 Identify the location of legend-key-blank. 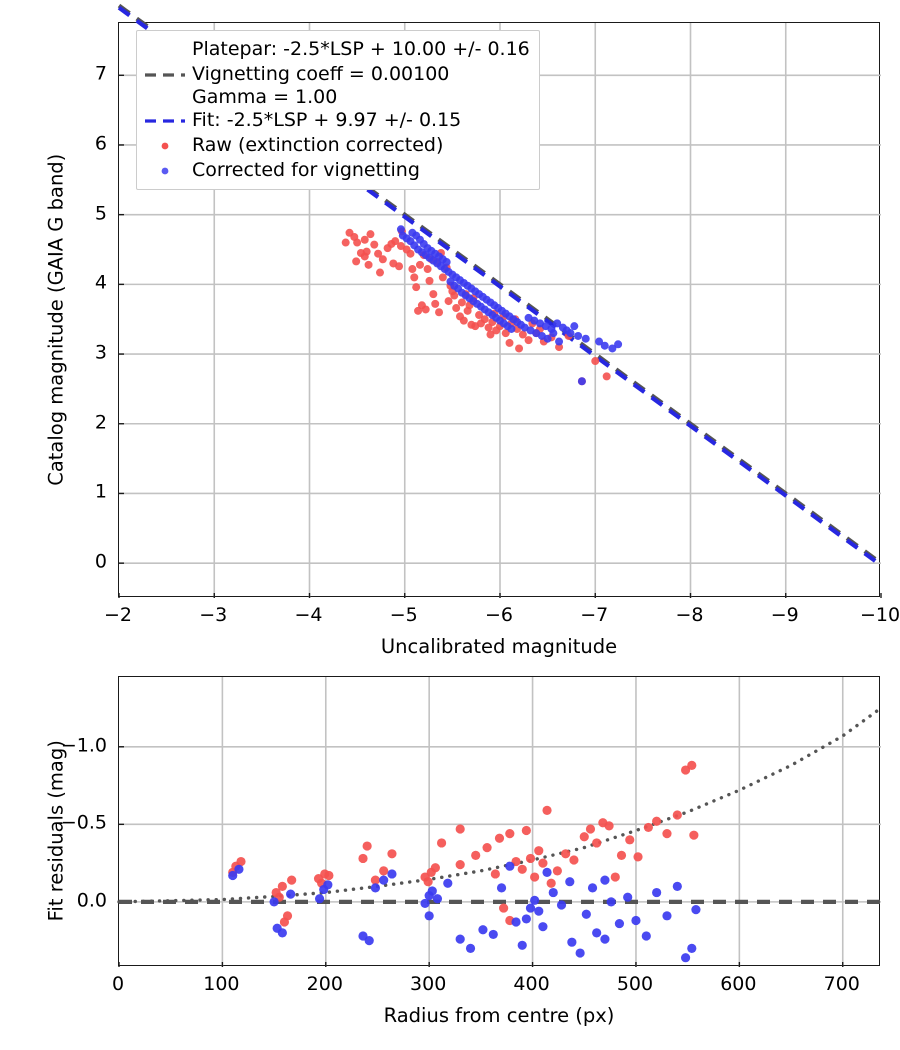
(165, 50).